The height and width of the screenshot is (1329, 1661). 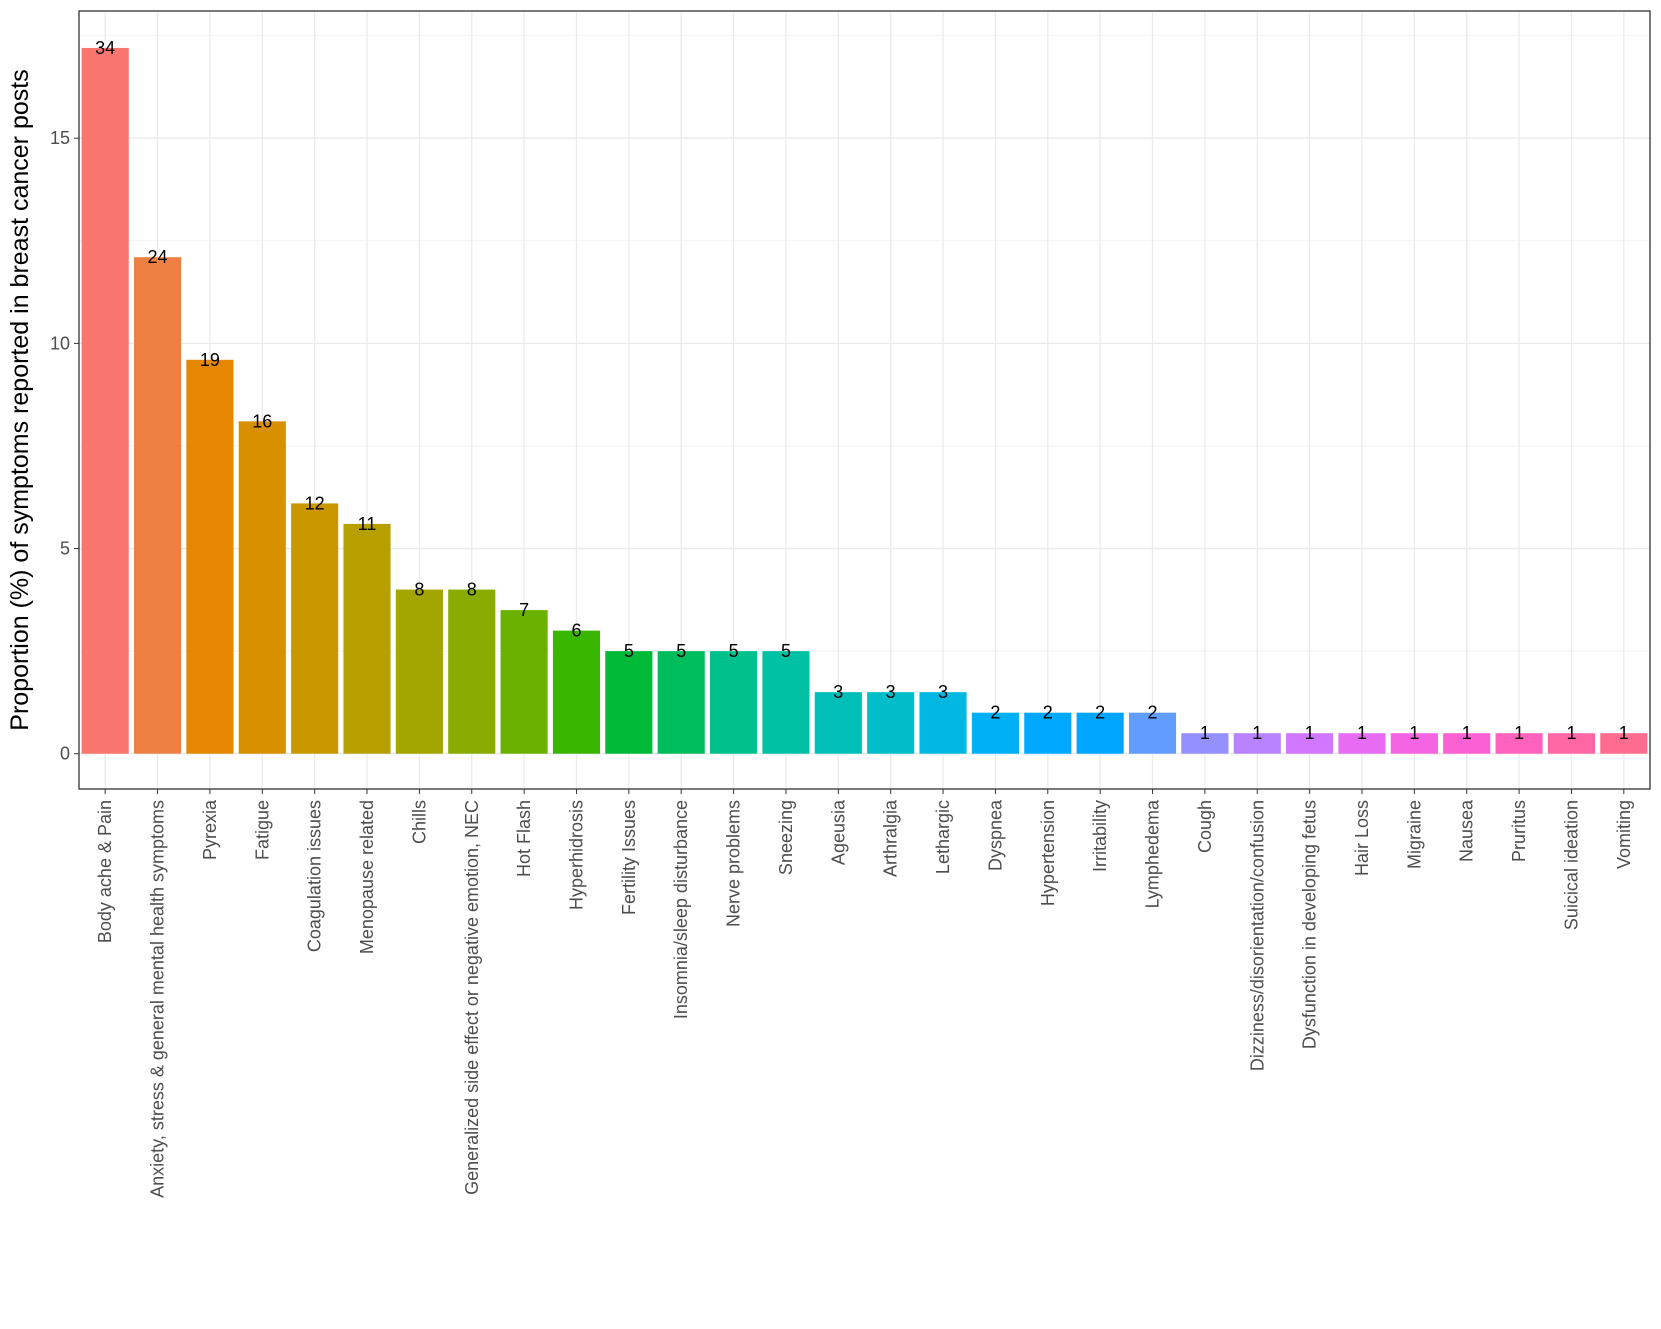 What do you see at coordinates (1624, 834) in the screenshot?
I see `x-tick-label: Vomiting` at bounding box center [1624, 834].